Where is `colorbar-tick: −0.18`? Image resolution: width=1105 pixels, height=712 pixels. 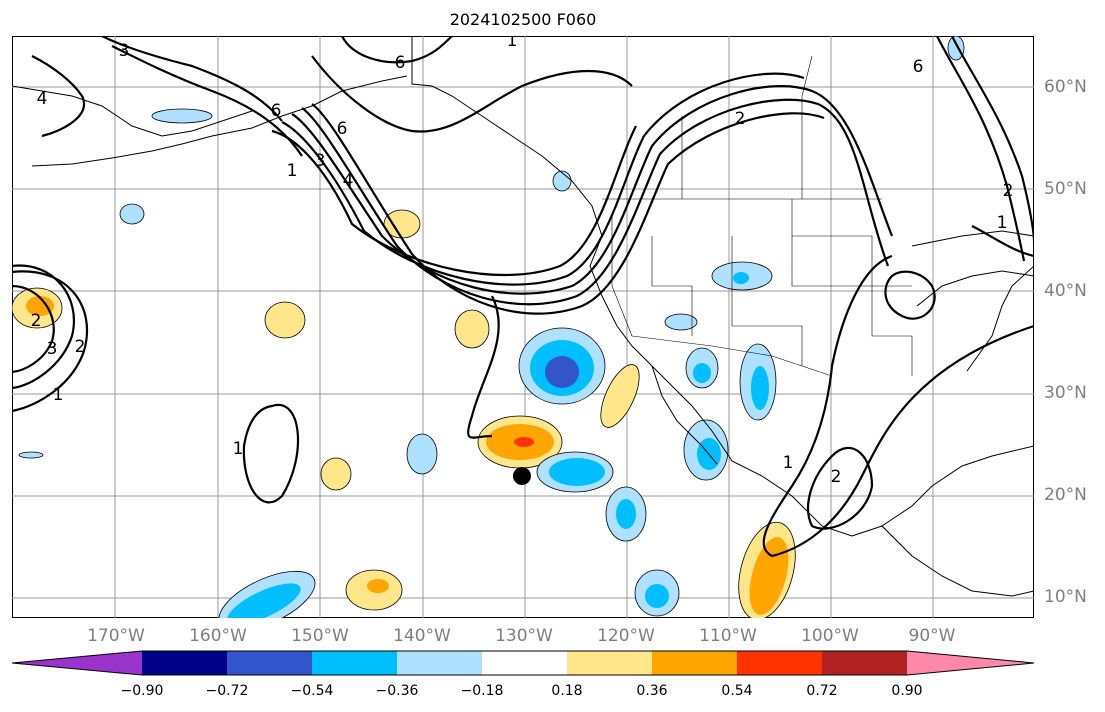 colorbar-tick: −0.18 is located at coordinates (482, 691).